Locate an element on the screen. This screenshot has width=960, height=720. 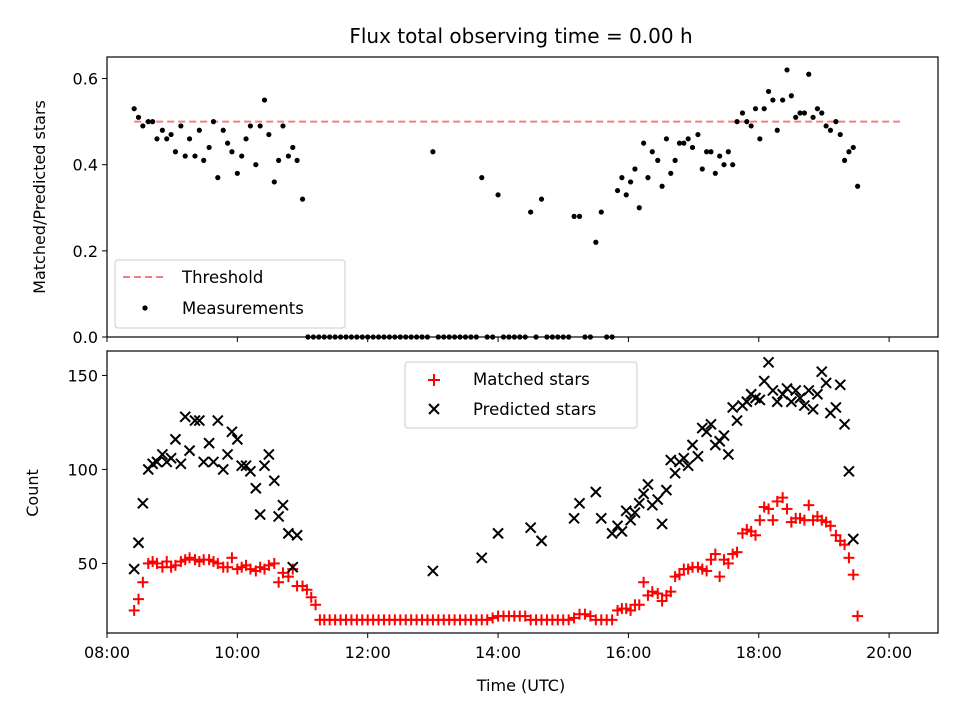
top-y-tick-label: 0.0 is located at coordinates (85, 337).